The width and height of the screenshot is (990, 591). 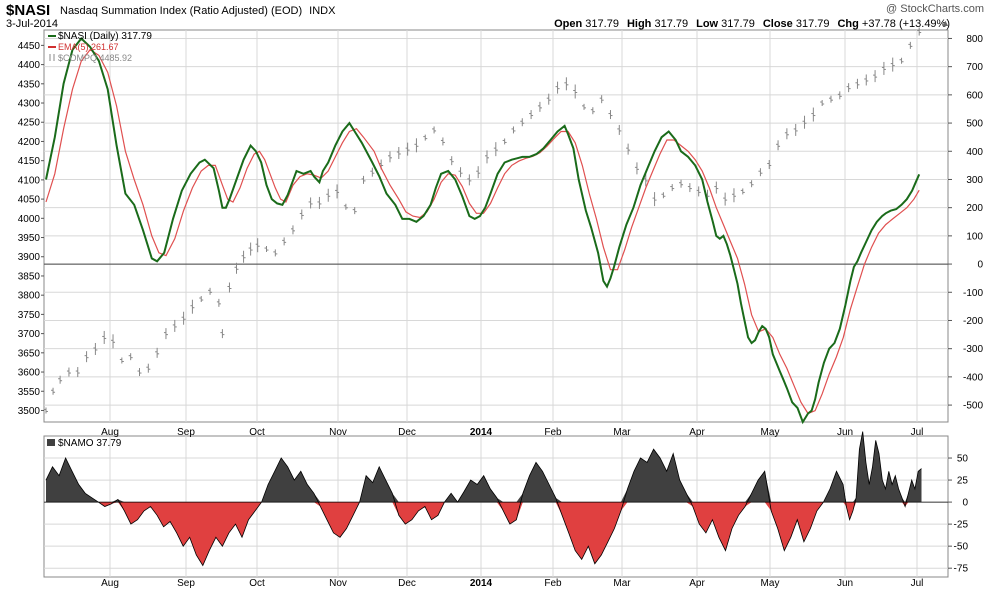 I want to click on ohlc-label-chg: Chg, so click(x=848, y=24).